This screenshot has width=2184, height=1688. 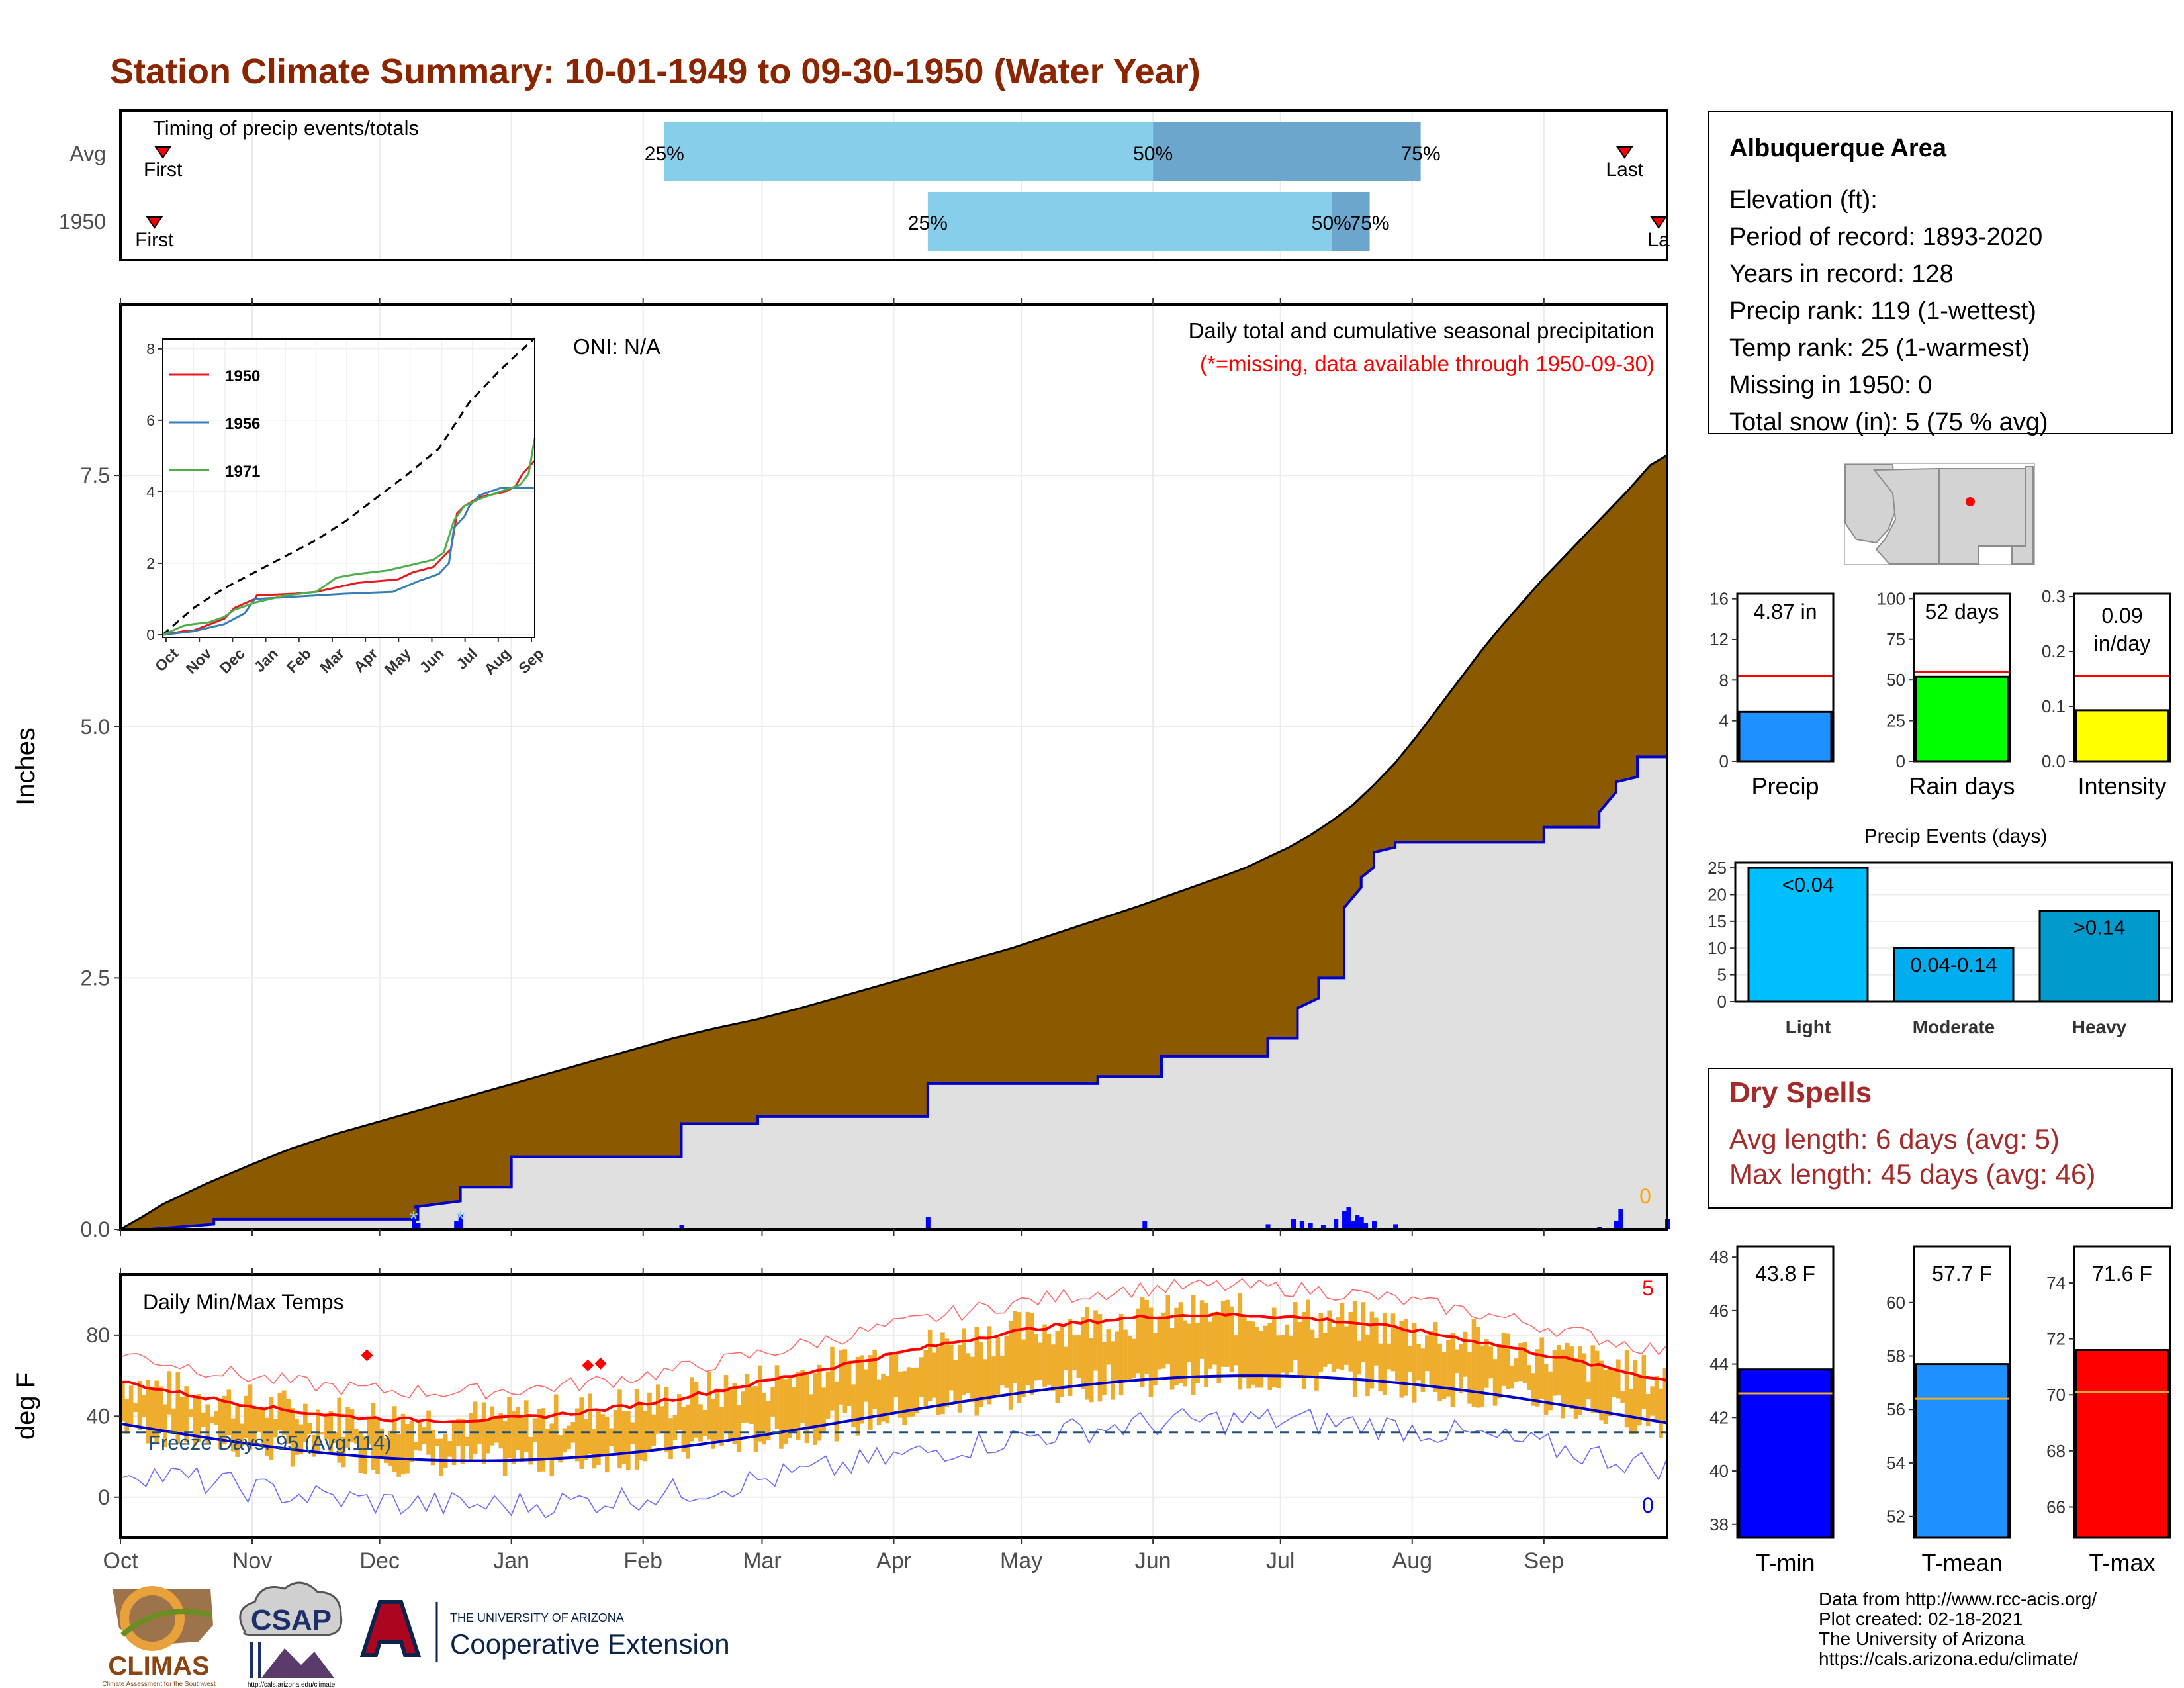 What do you see at coordinates (242, 424) in the screenshot?
I see `legend-label-1956: 1956` at bounding box center [242, 424].